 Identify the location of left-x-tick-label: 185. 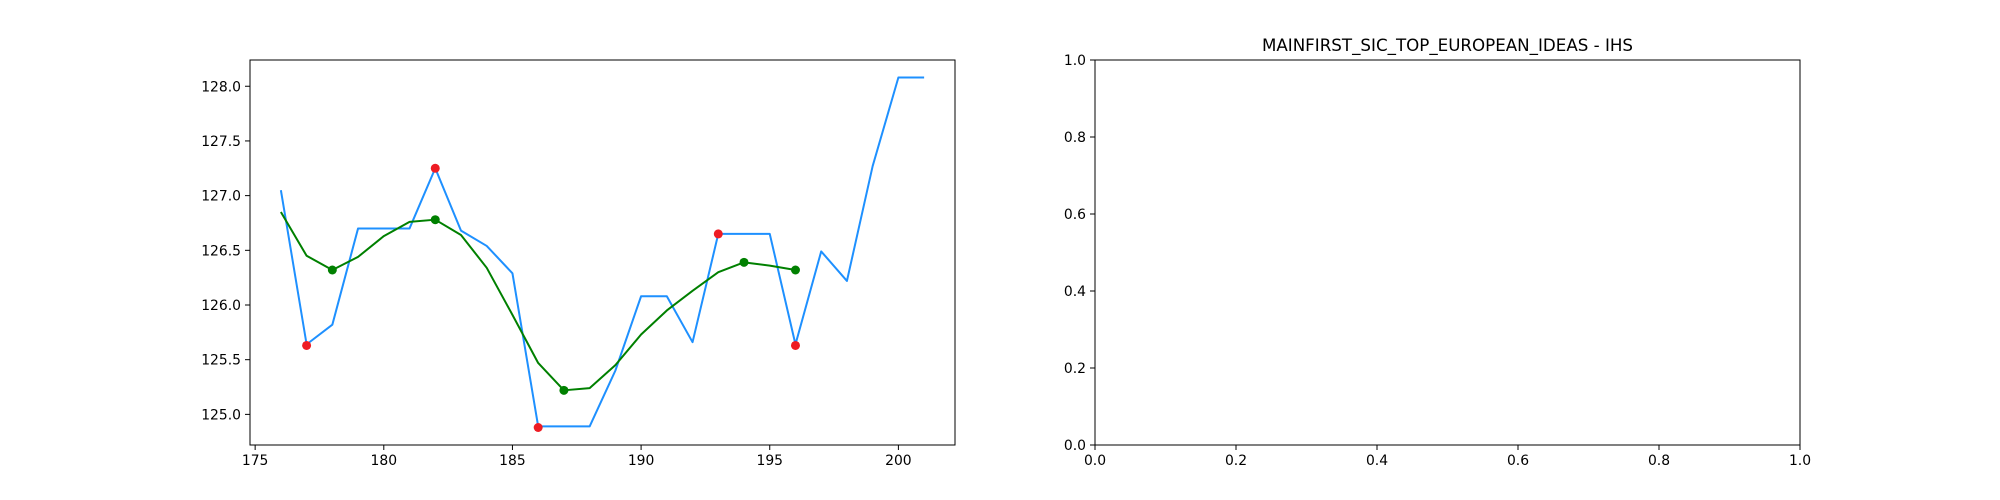
(512, 461).